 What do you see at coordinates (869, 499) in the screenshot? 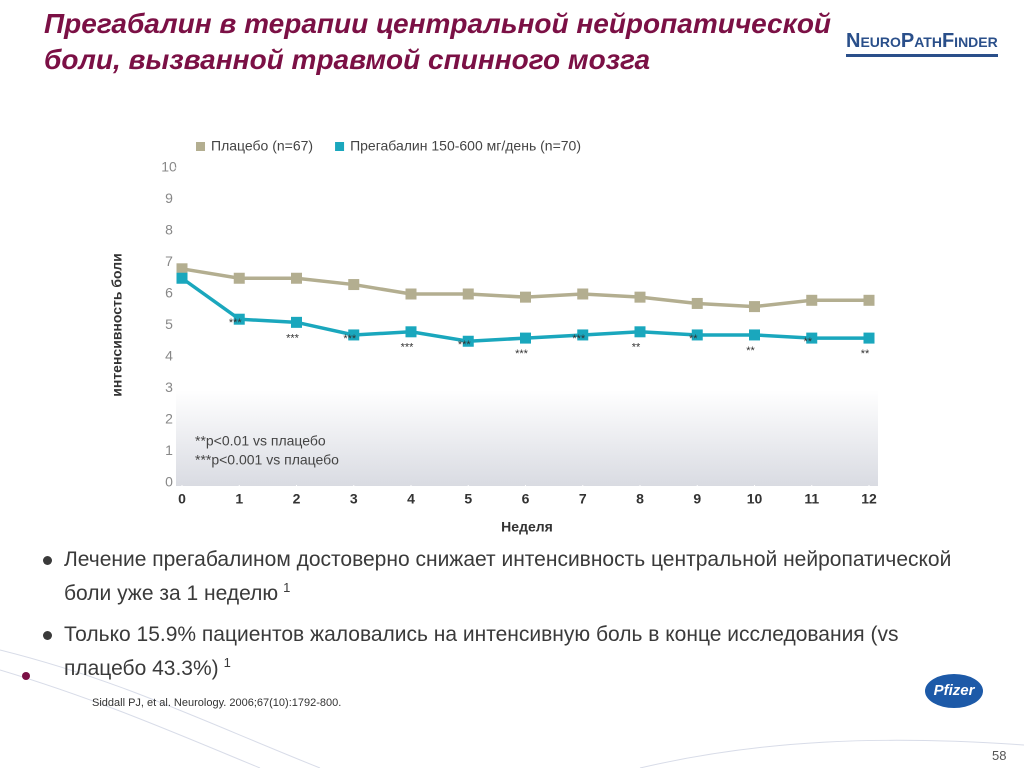
I see `x-tick-label: 12` at bounding box center [869, 499].